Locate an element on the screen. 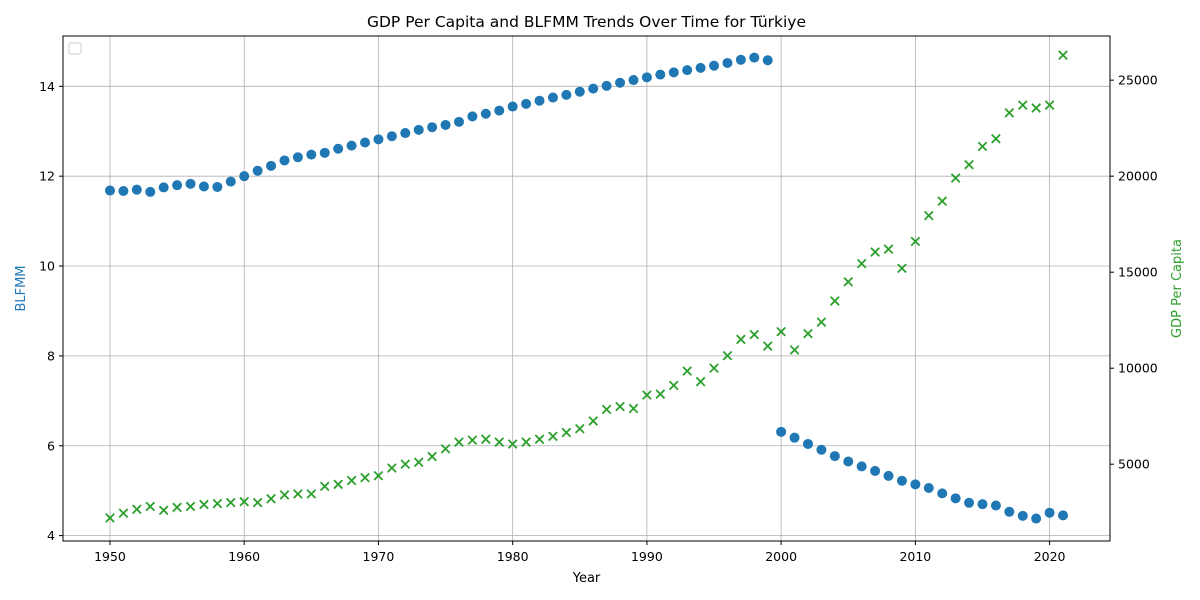  legend-box is located at coordinates (75, 48).